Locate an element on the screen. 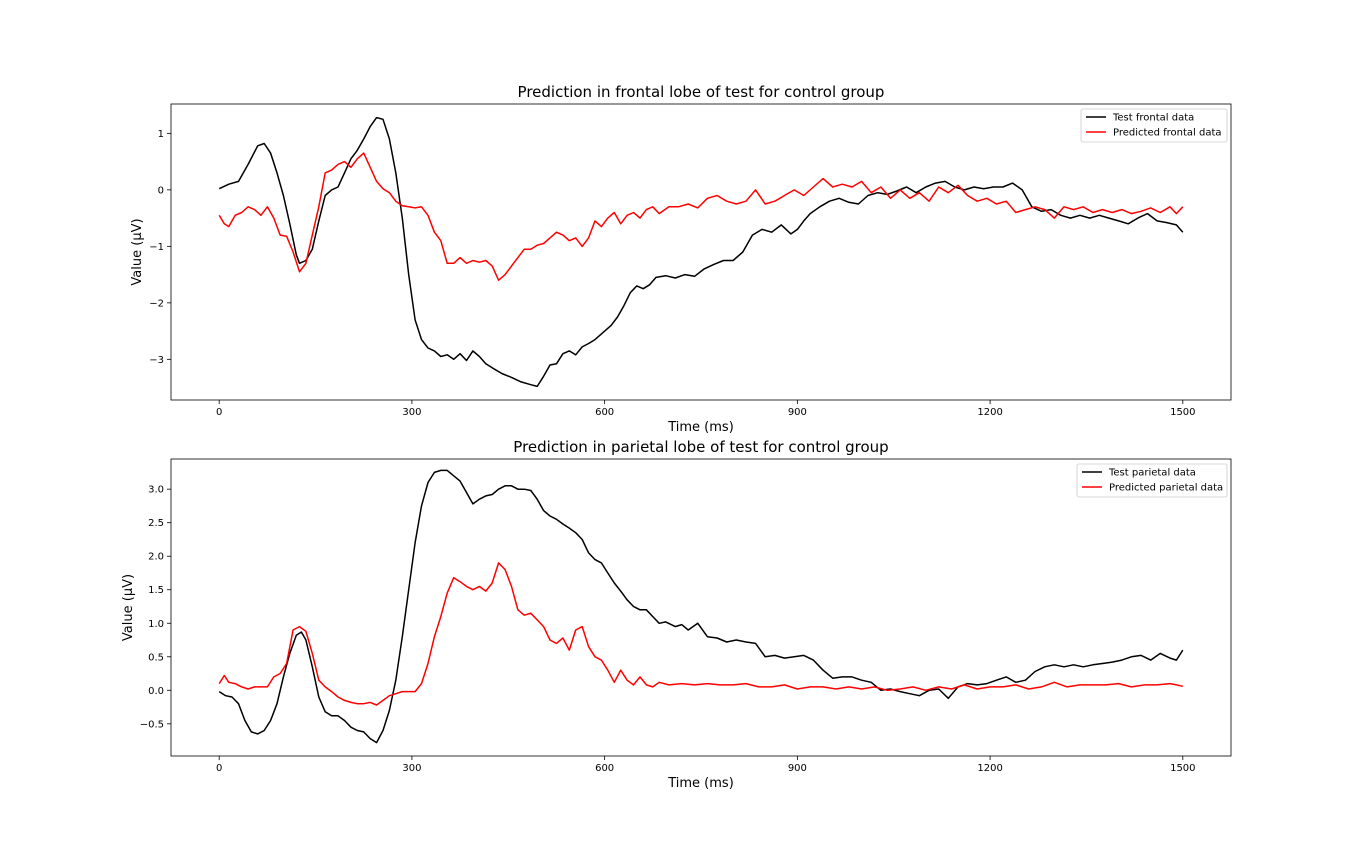  legend-label: Predicted parietal data is located at coordinates (1166, 488).